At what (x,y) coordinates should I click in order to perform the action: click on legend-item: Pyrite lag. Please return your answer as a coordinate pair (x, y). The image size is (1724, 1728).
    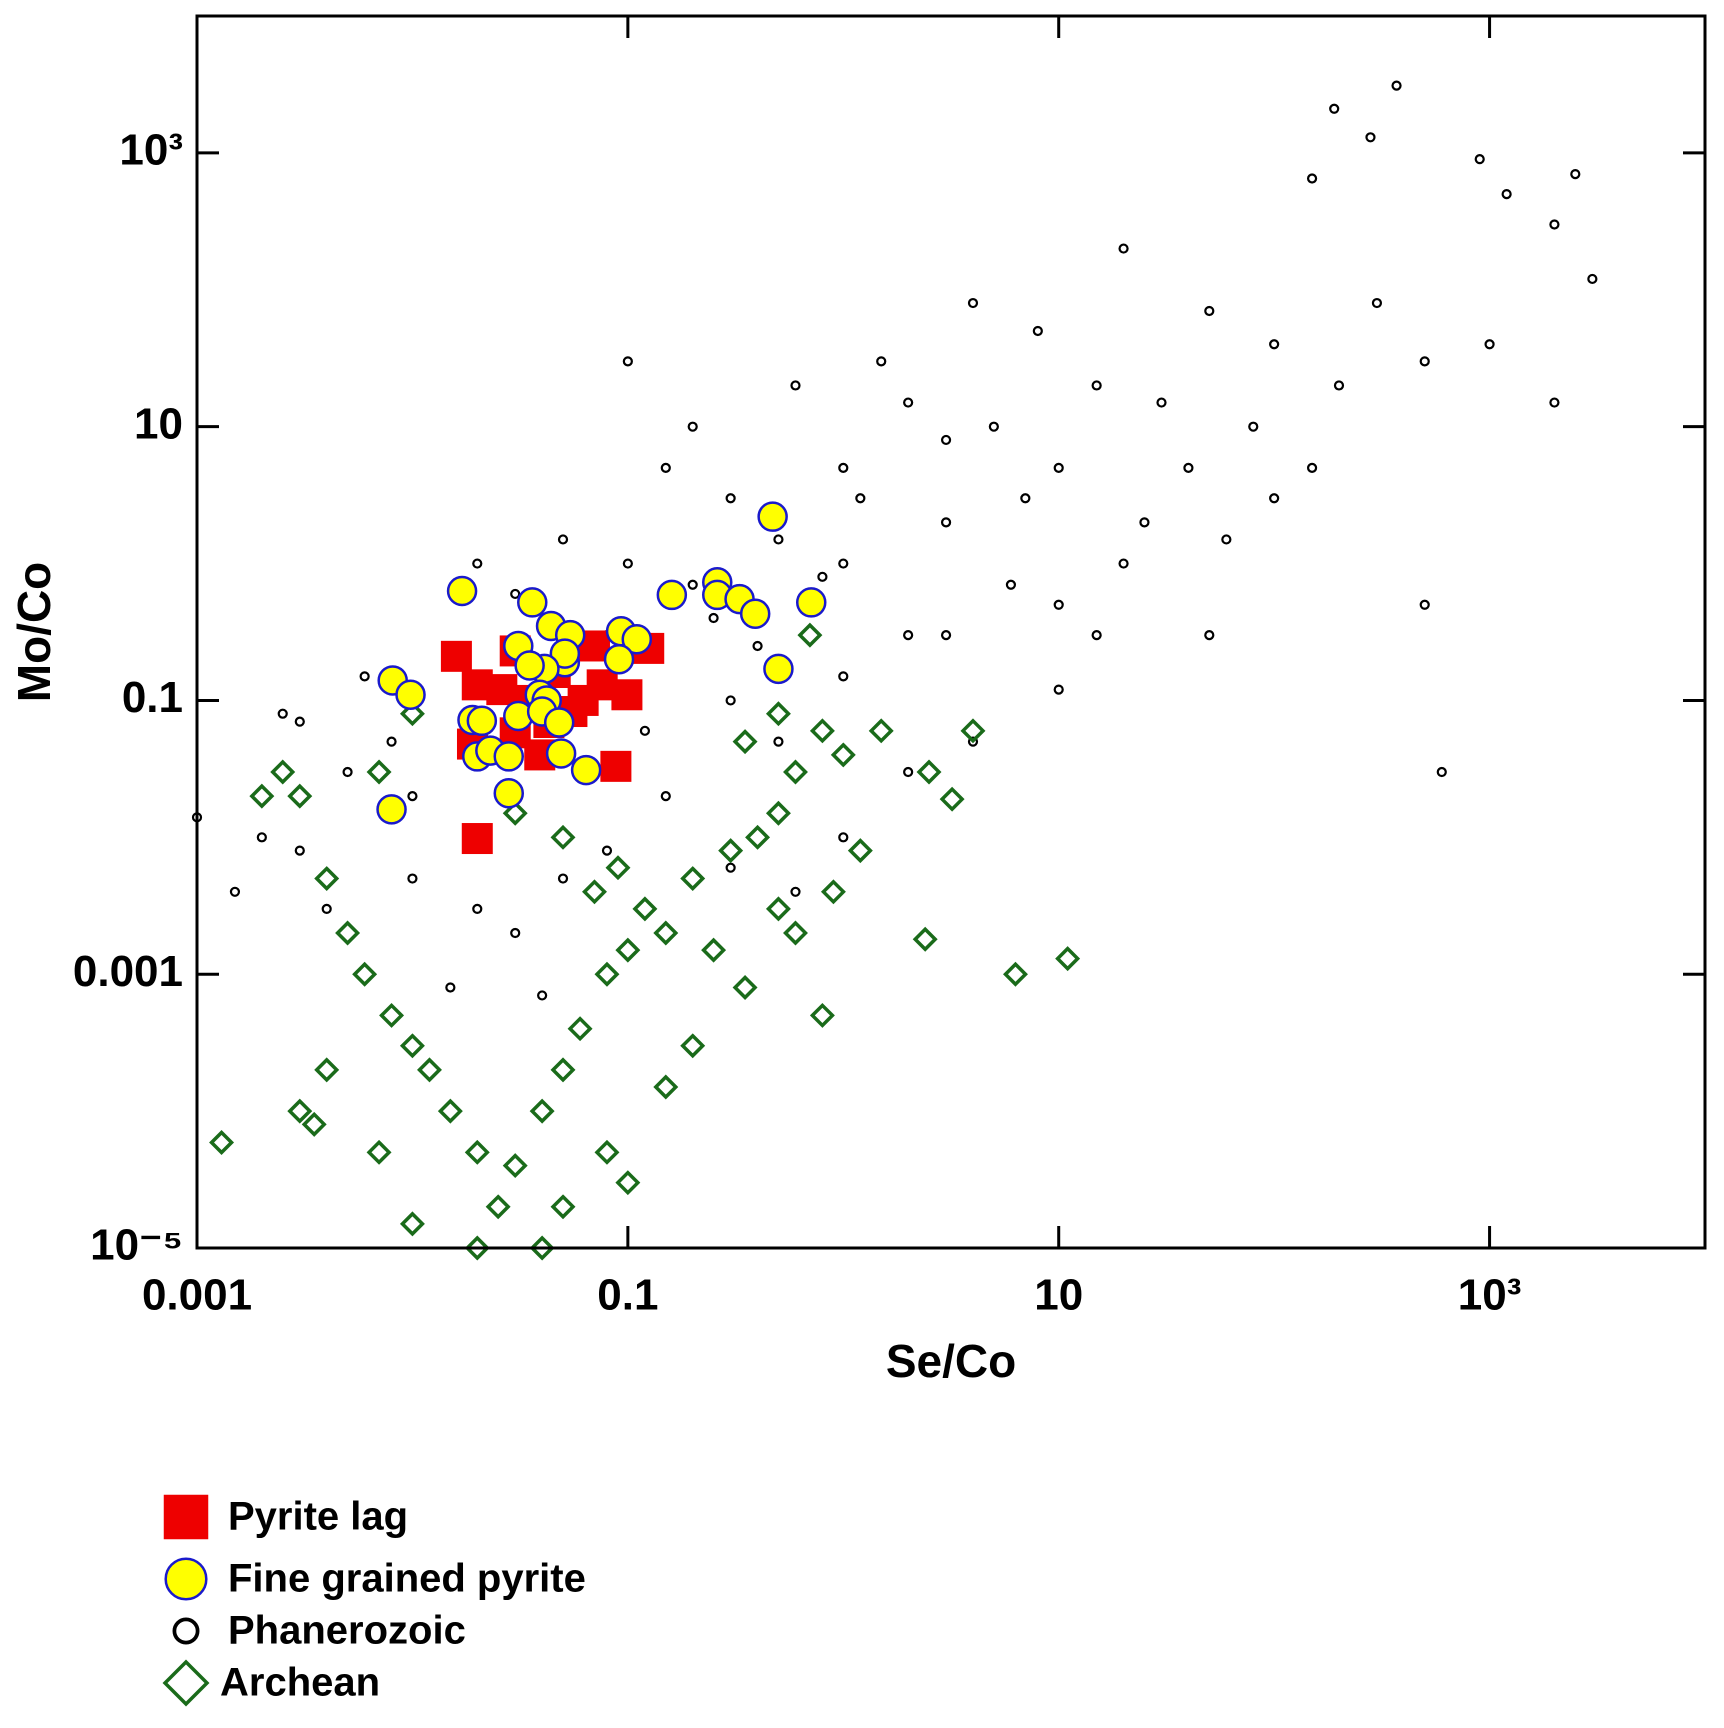
    Looking at the image, I should click on (285, 1517).